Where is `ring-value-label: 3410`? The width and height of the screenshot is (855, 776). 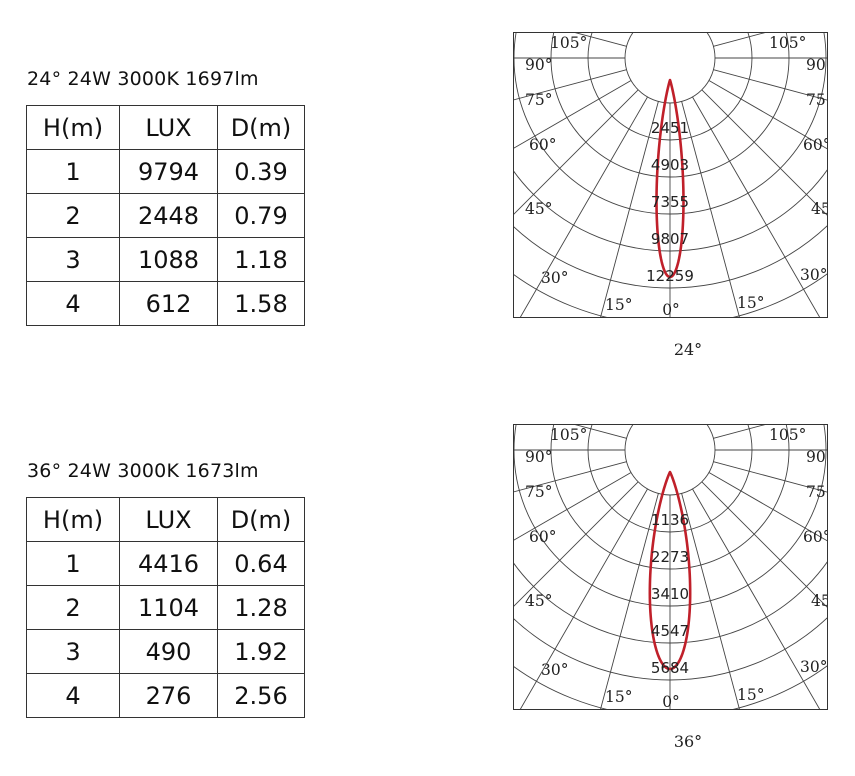
ring-value-label: 3410 is located at coordinates (670, 594).